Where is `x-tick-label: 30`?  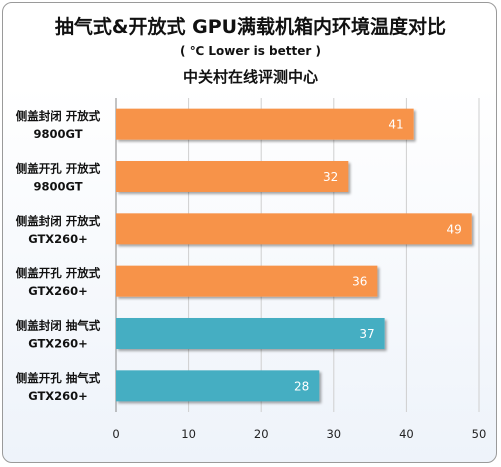 x-tick-label: 30 is located at coordinates (333, 434).